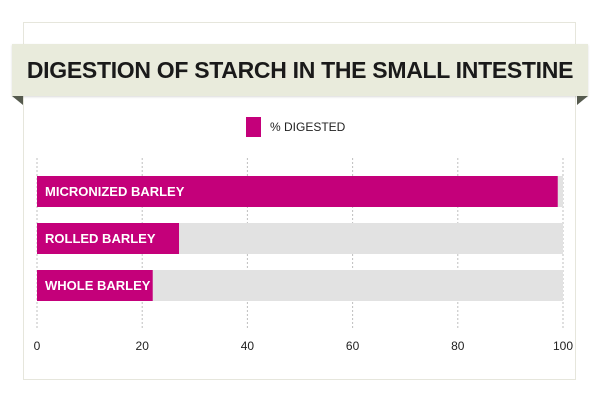  What do you see at coordinates (458, 346) in the screenshot?
I see `x-tick-label: 80` at bounding box center [458, 346].